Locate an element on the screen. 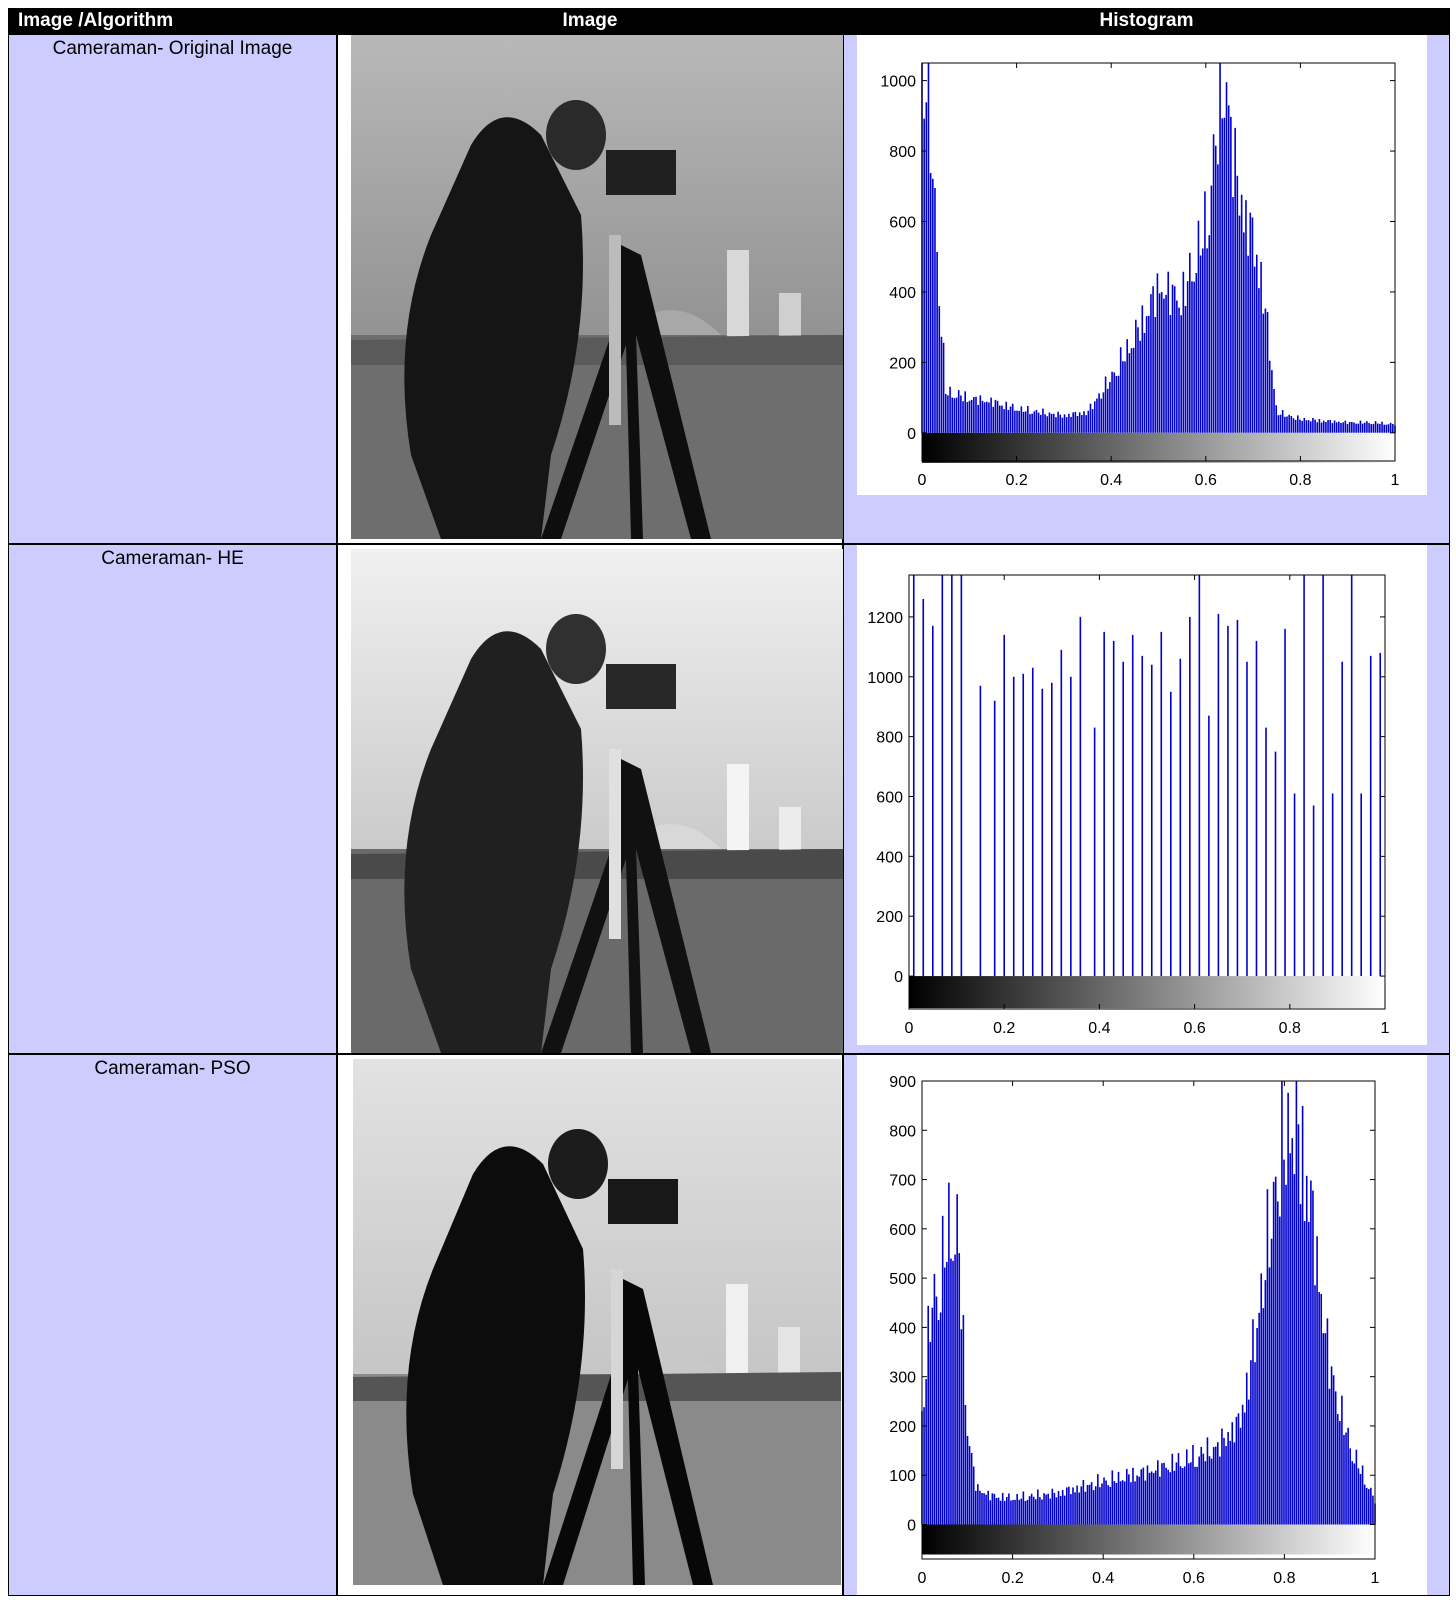  y-tick-label: 500 is located at coordinates (902, 1279).